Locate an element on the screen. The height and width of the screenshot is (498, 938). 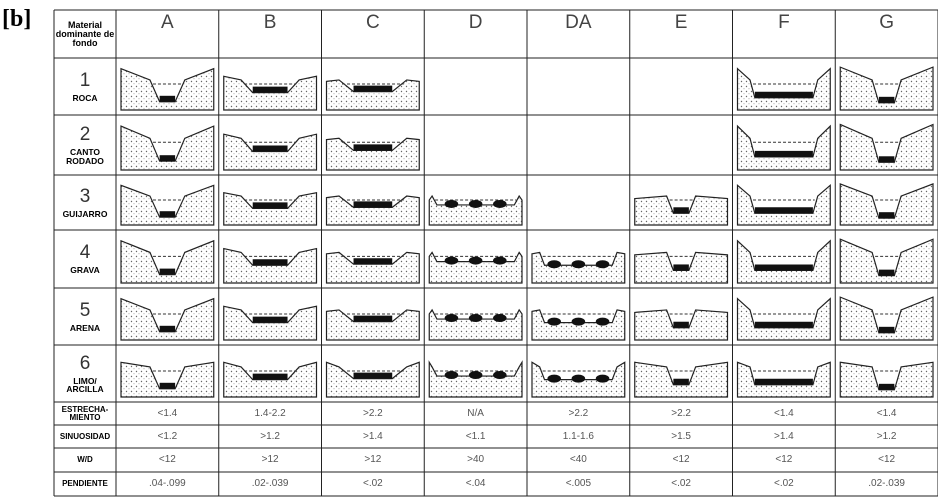
metric-value: 1.4-2.2 is located at coordinates (270, 413).